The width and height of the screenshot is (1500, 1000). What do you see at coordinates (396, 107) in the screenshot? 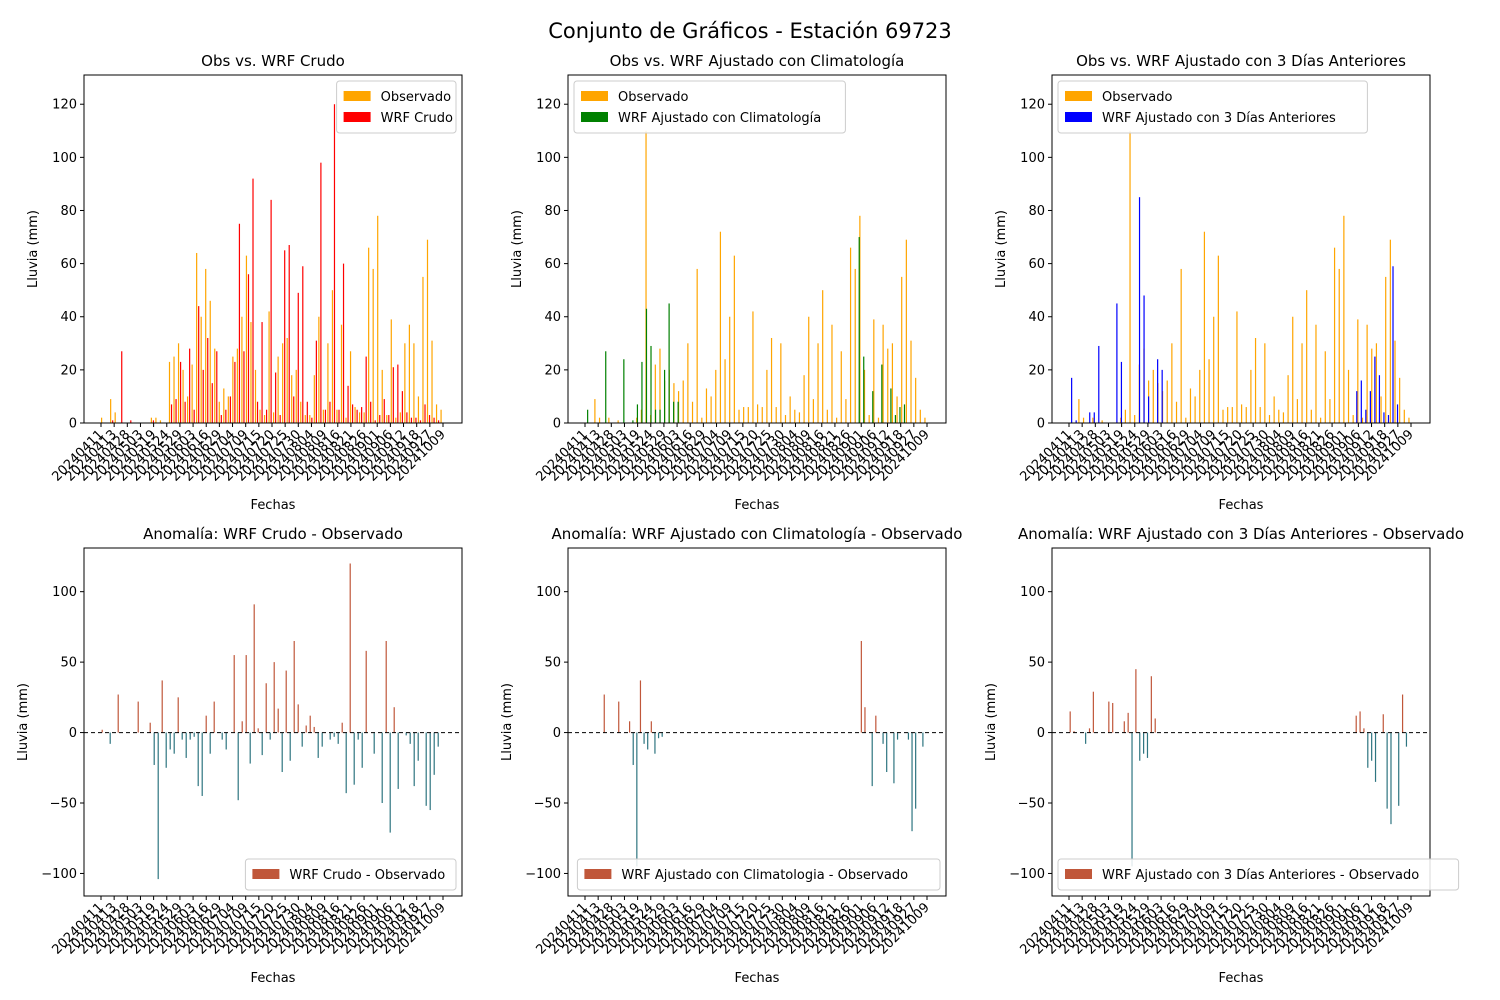
I see `legend: Observado WRF Crudo` at bounding box center [396, 107].